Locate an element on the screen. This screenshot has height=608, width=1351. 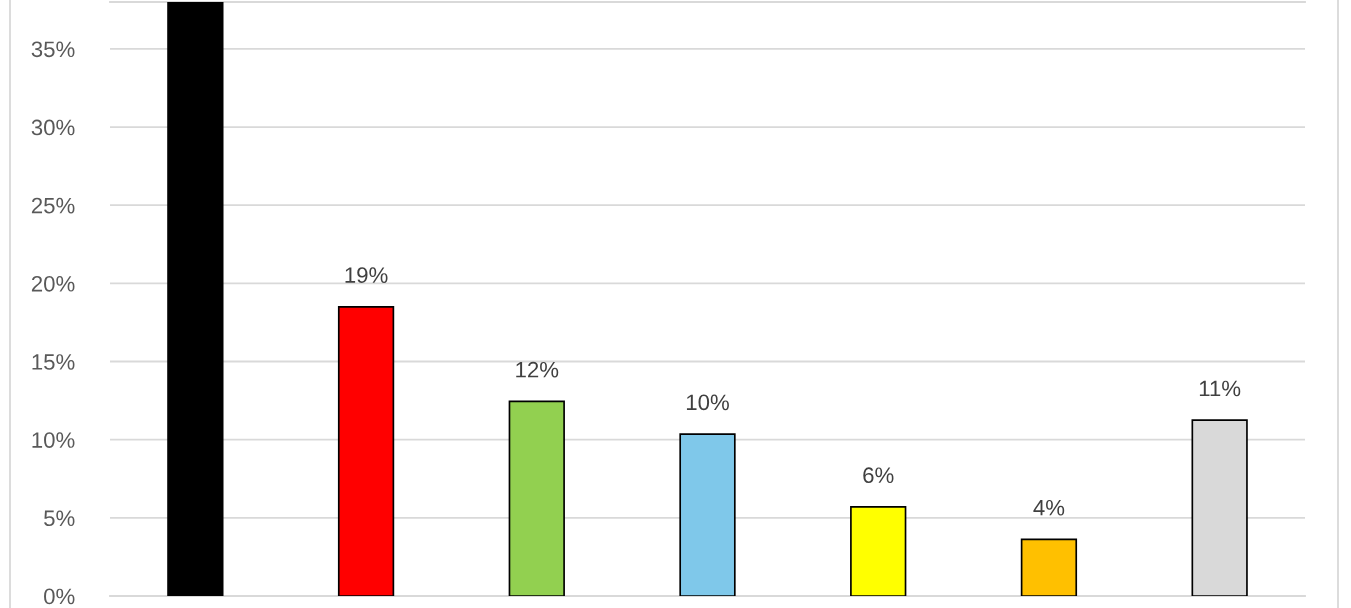
y-tick-label: 30% is located at coordinates (53, 127).